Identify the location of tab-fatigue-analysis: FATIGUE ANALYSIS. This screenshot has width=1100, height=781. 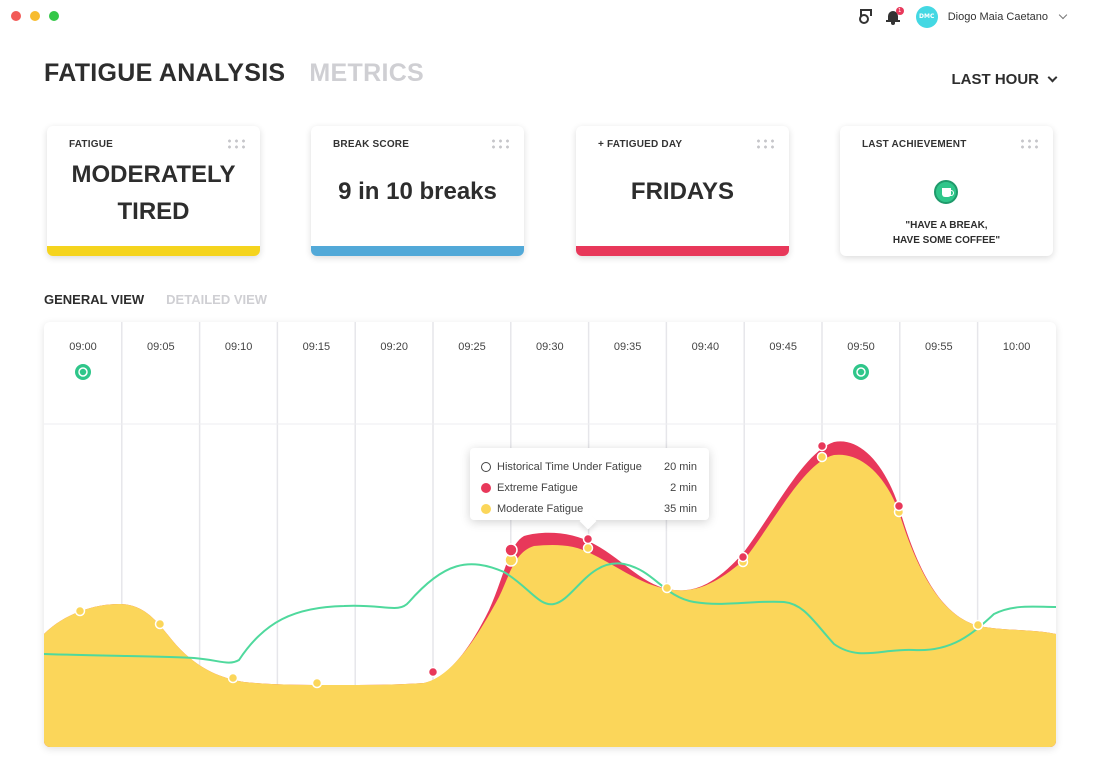
(165, 73).